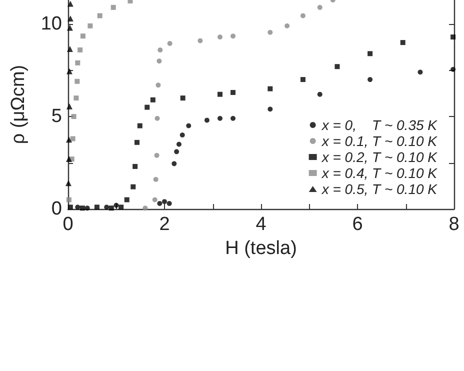 This screenshot has width=464, height=371. I want to click on x-tick-label: 4, so click(261, 224).